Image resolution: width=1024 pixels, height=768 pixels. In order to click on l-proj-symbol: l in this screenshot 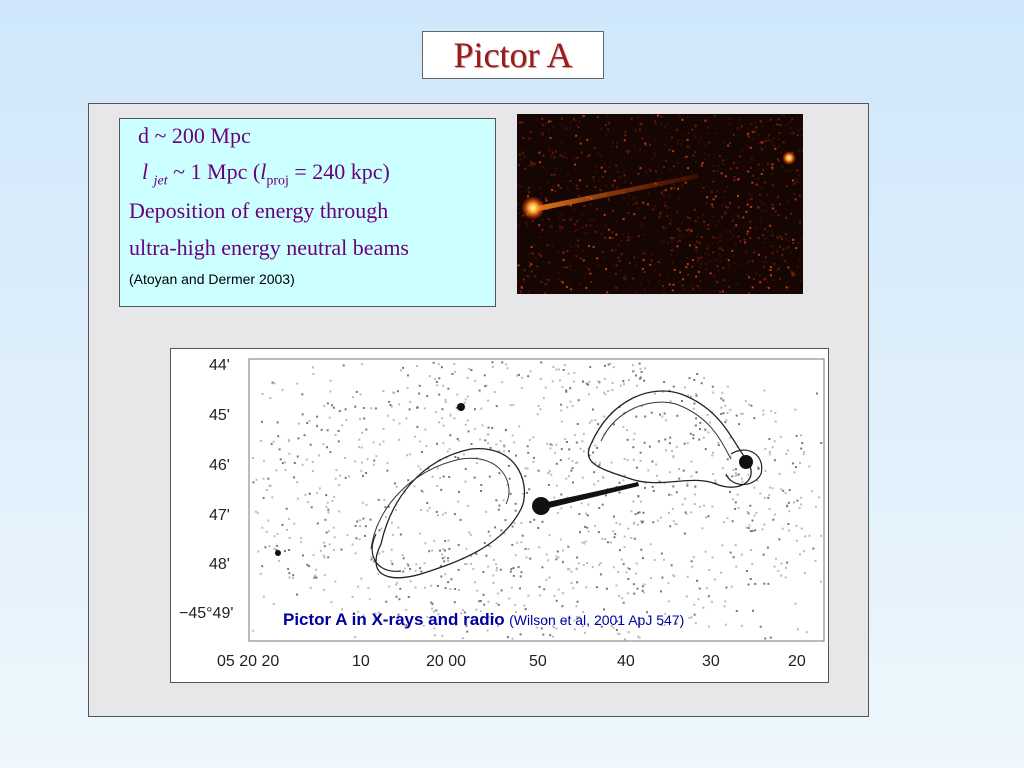, I will do `click(263, 171)`.